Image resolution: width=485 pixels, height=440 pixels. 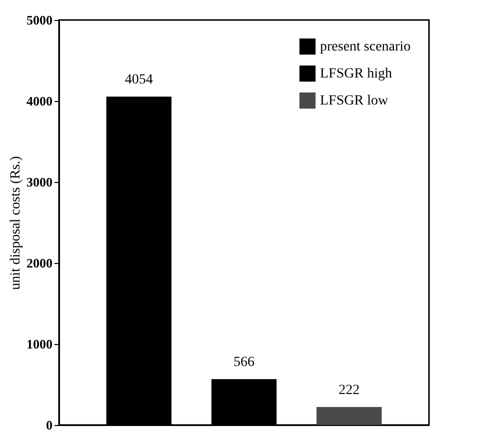 I want to click on data-label: 4054, so click(x=138, y=80).